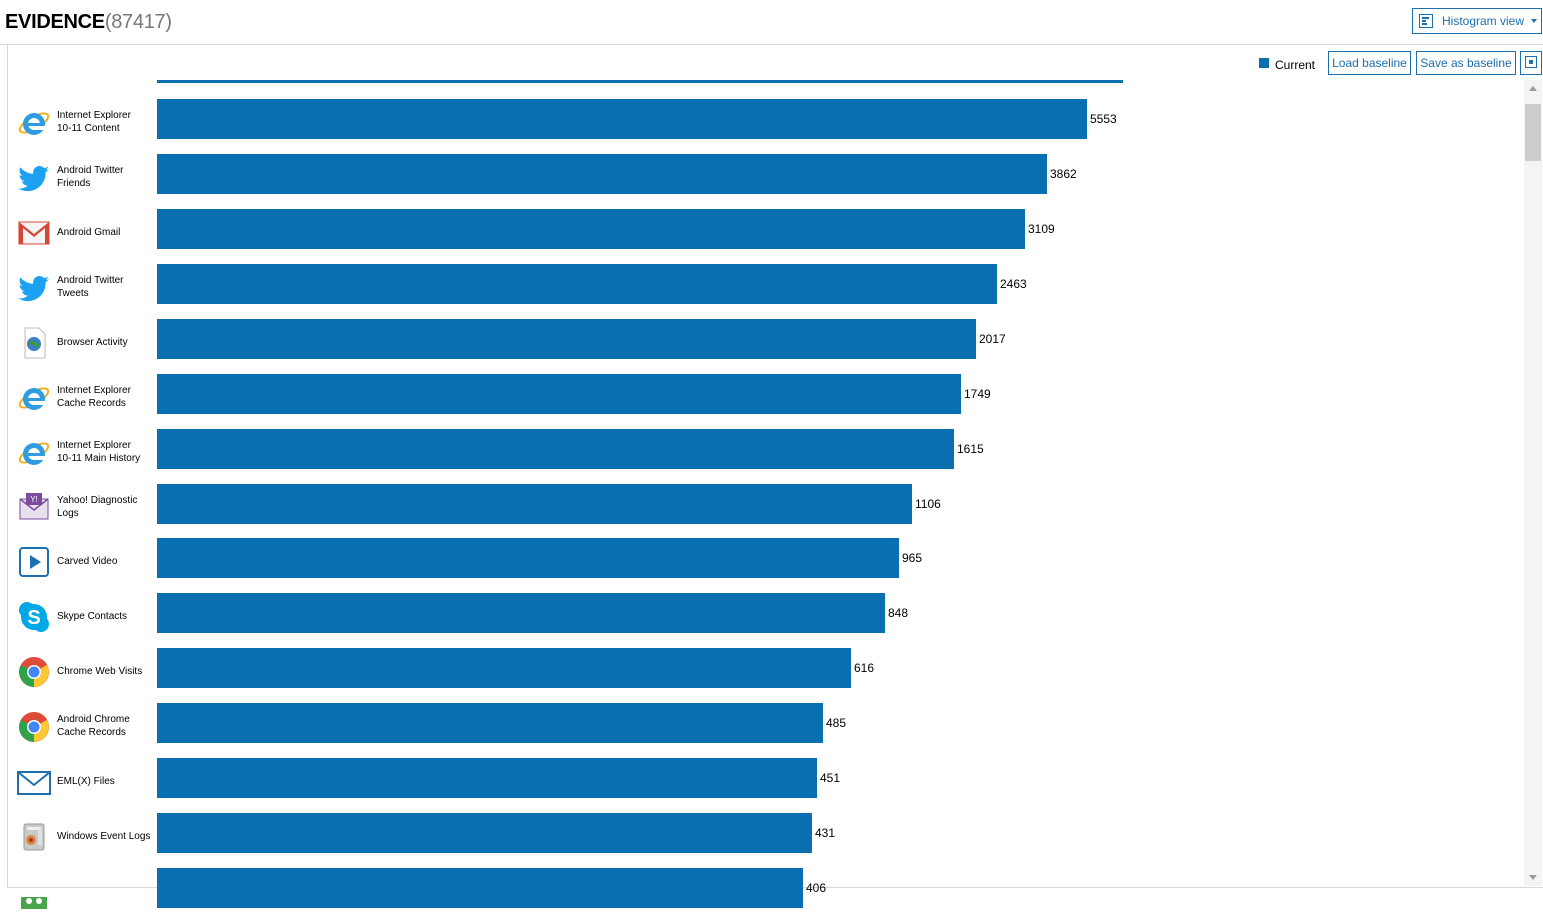  I want to click on bar-value-label: 848, so click(898, 613).